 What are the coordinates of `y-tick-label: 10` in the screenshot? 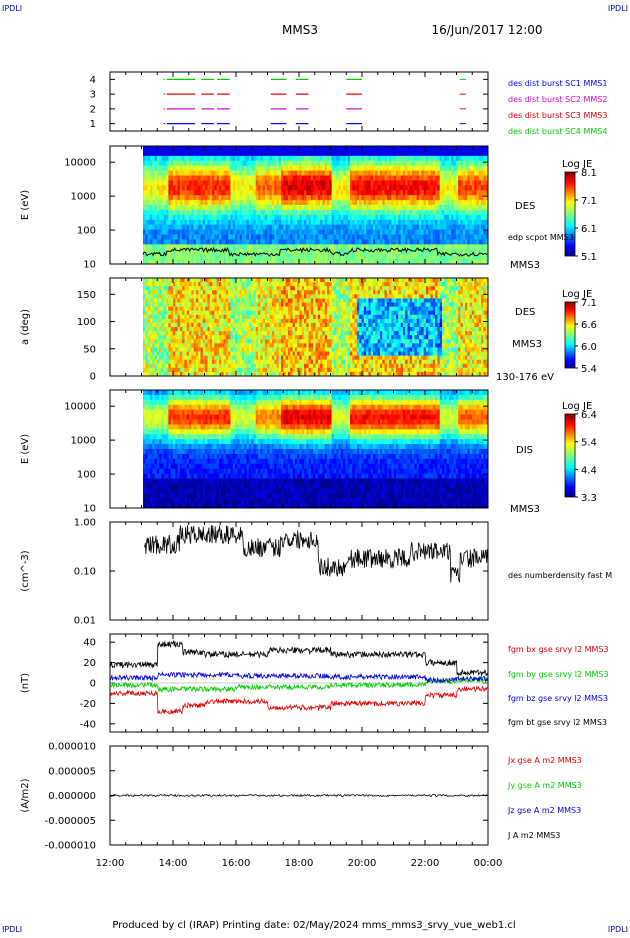 It's located at (89, 265).